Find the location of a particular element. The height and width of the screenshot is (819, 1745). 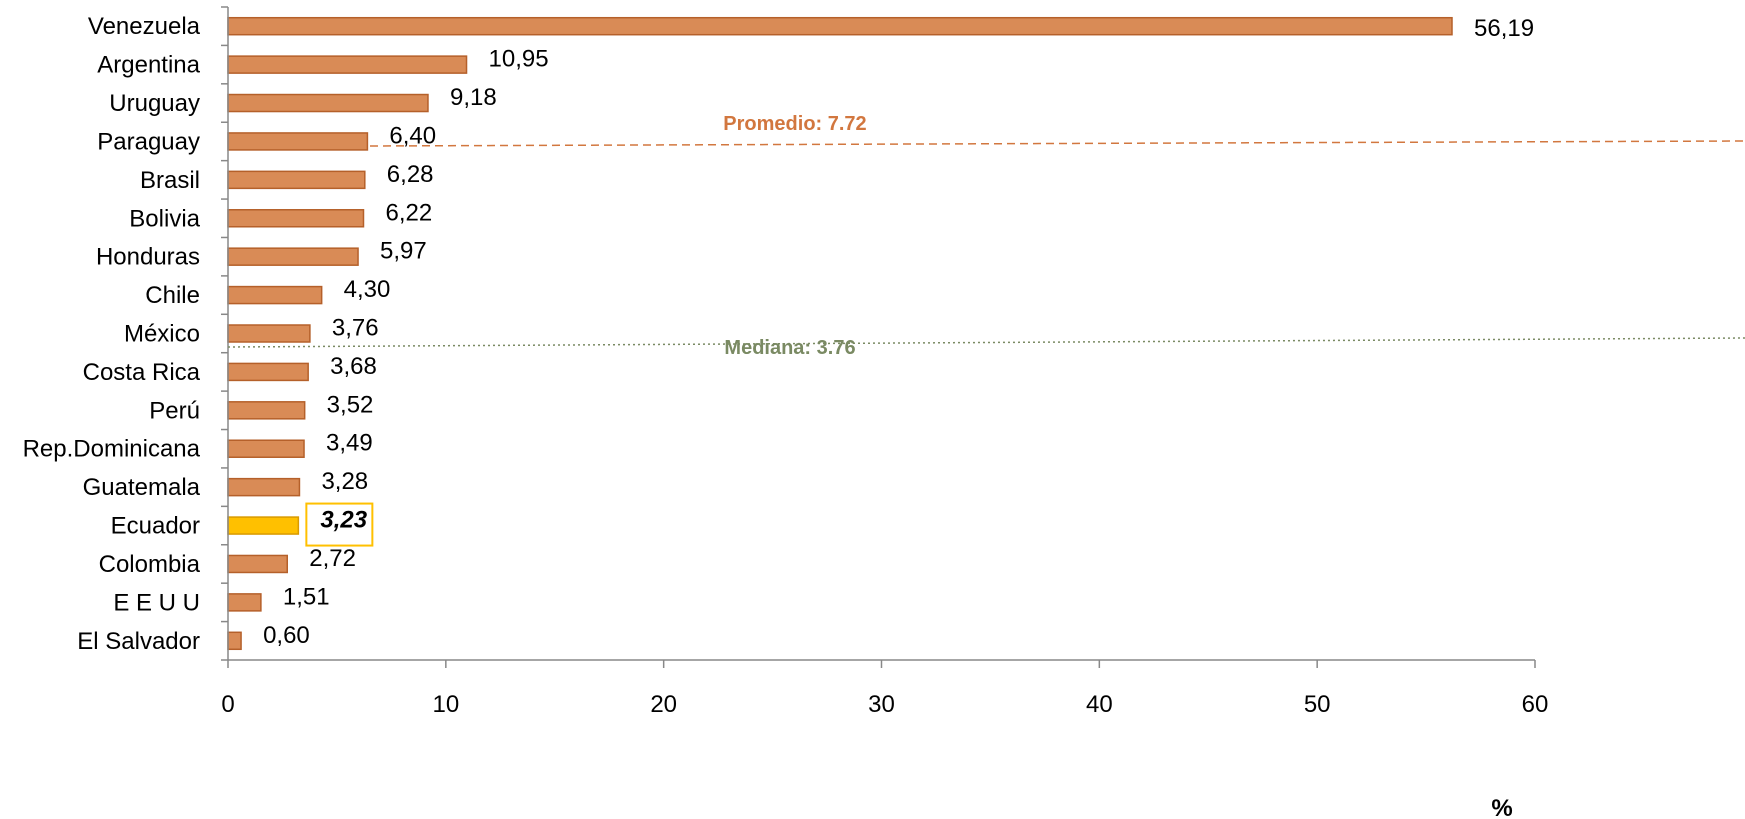

bar-guatemala is located at coordinates (264, 487).